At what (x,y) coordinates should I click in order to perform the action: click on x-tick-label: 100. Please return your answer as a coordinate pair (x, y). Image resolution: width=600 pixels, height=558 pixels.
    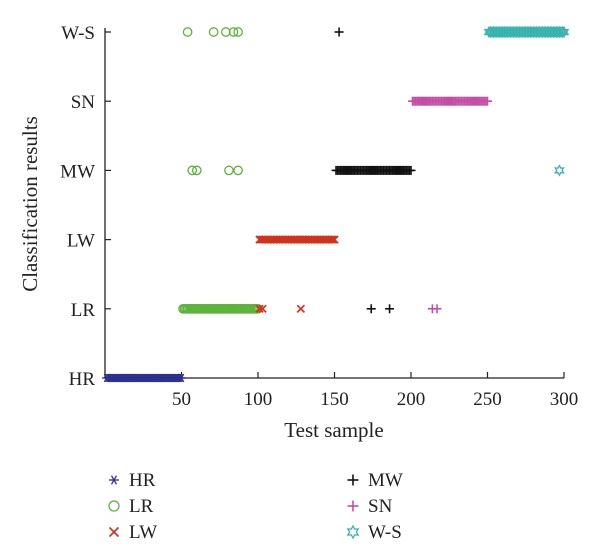
    Looking at the image, I should click on (258, 399).